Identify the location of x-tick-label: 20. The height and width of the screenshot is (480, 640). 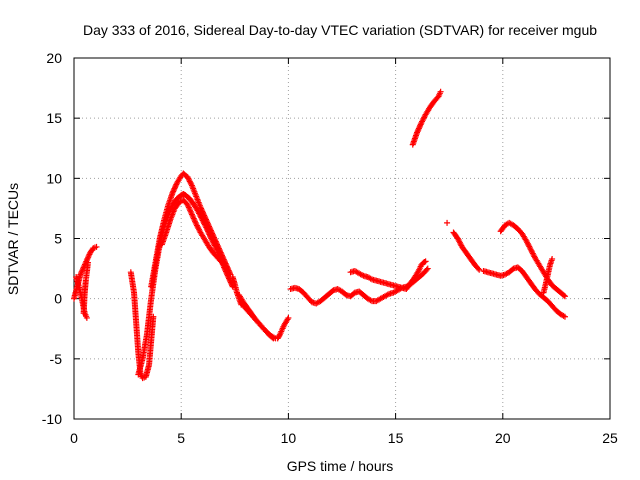
(503, 438).